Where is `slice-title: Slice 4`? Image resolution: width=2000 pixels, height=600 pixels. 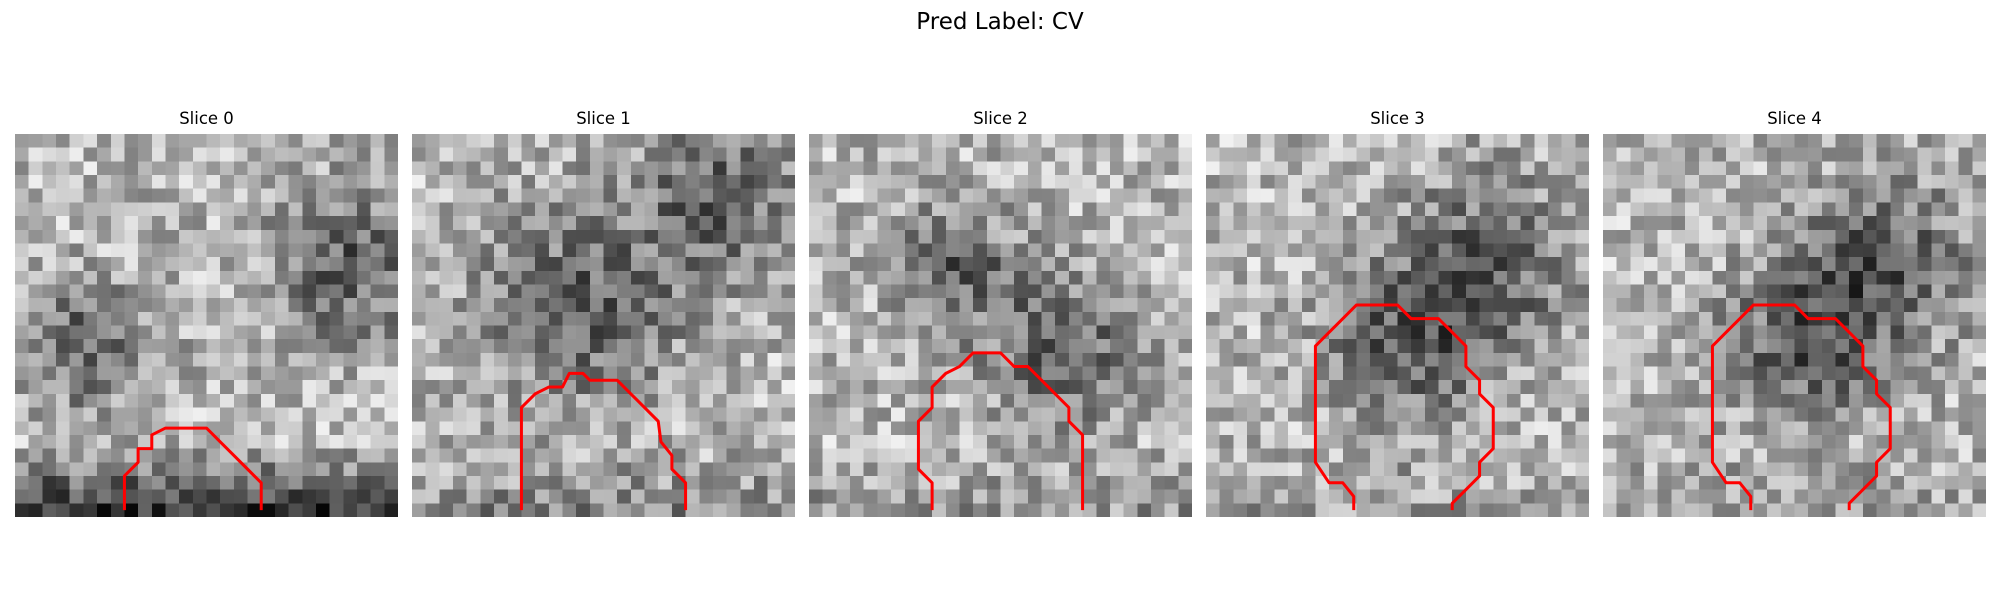 slice-title: Slice 4 is located at coordinates (1794, 119).